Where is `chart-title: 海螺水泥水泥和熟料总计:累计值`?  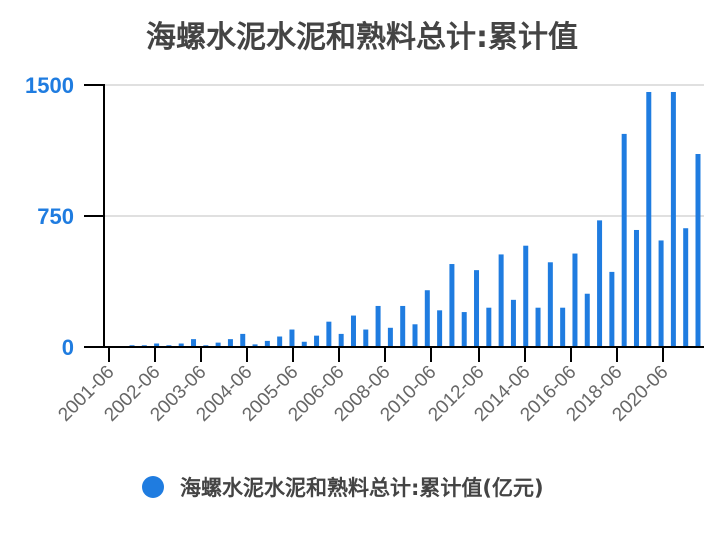
chart-title: 海螺水泥水泥和熟料总计:累计值 is located at coordinates (362, 37).